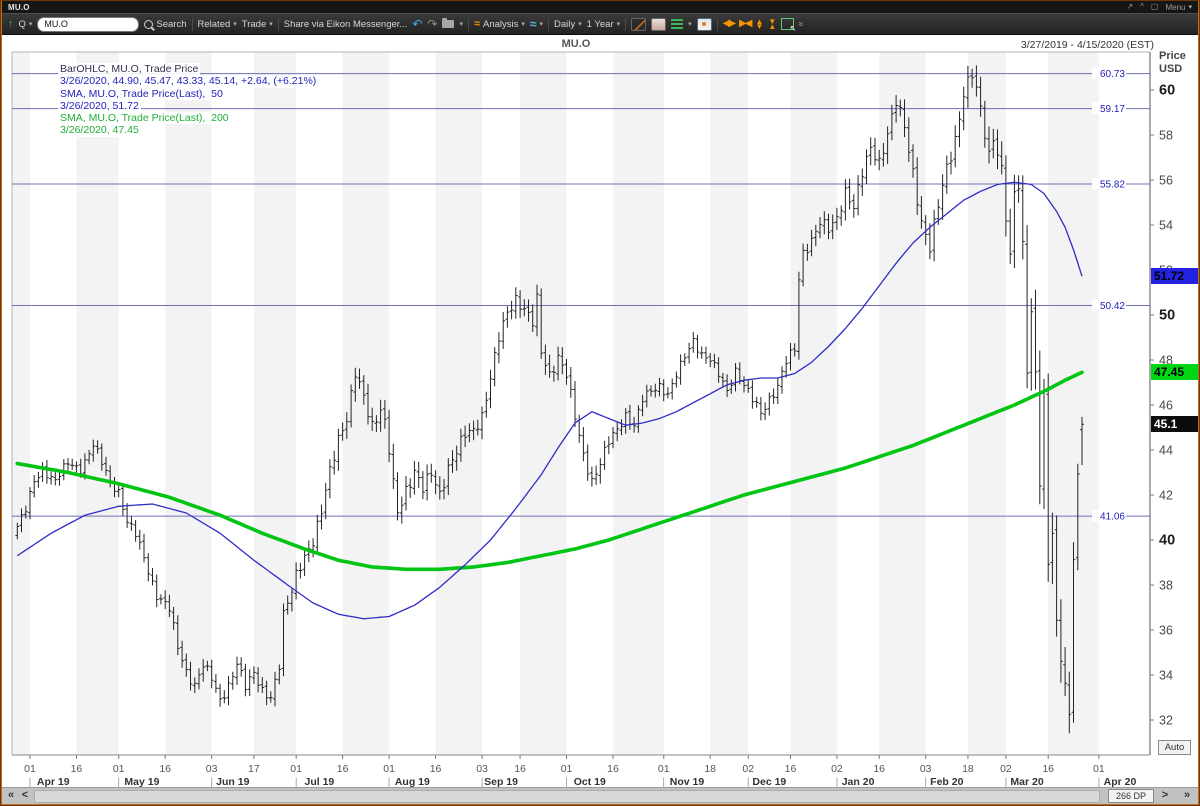 Image resolution: width=1200 pixels, height=806 pixels. Describe the element at coordinates (600, 7) in the screenshot. I see `window-titlebar: MU.O ↗ ^ ▢ Menu ▾` at that location.